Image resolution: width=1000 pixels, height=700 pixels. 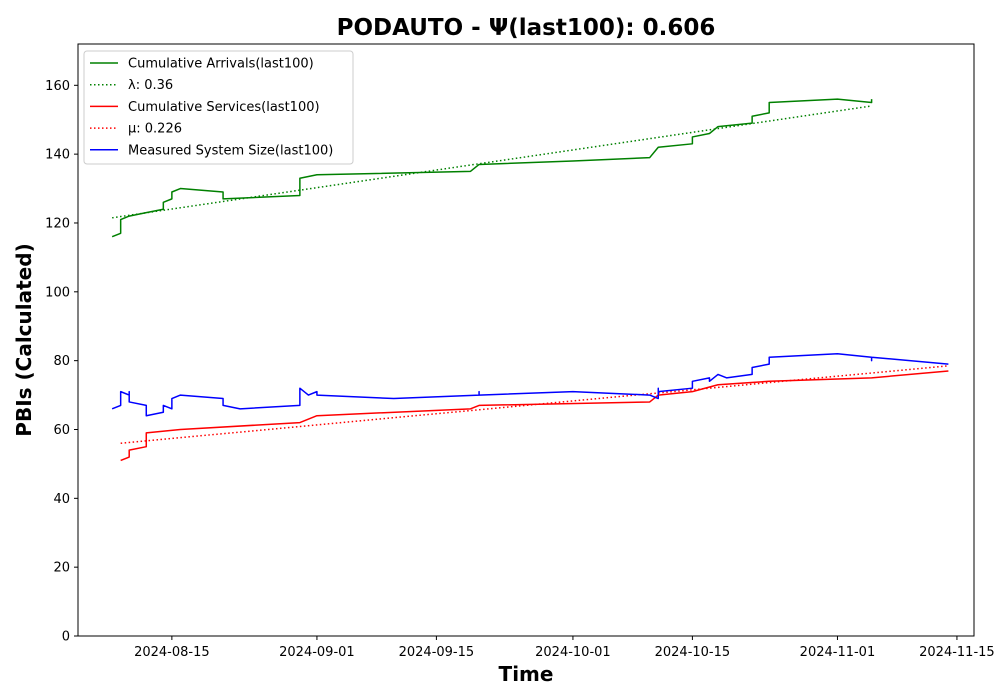 What do you see at coordinates (573, 652) in the screenshot?
I see `x-tick-label: 2024-10-01` at bounding box center [573, 652].